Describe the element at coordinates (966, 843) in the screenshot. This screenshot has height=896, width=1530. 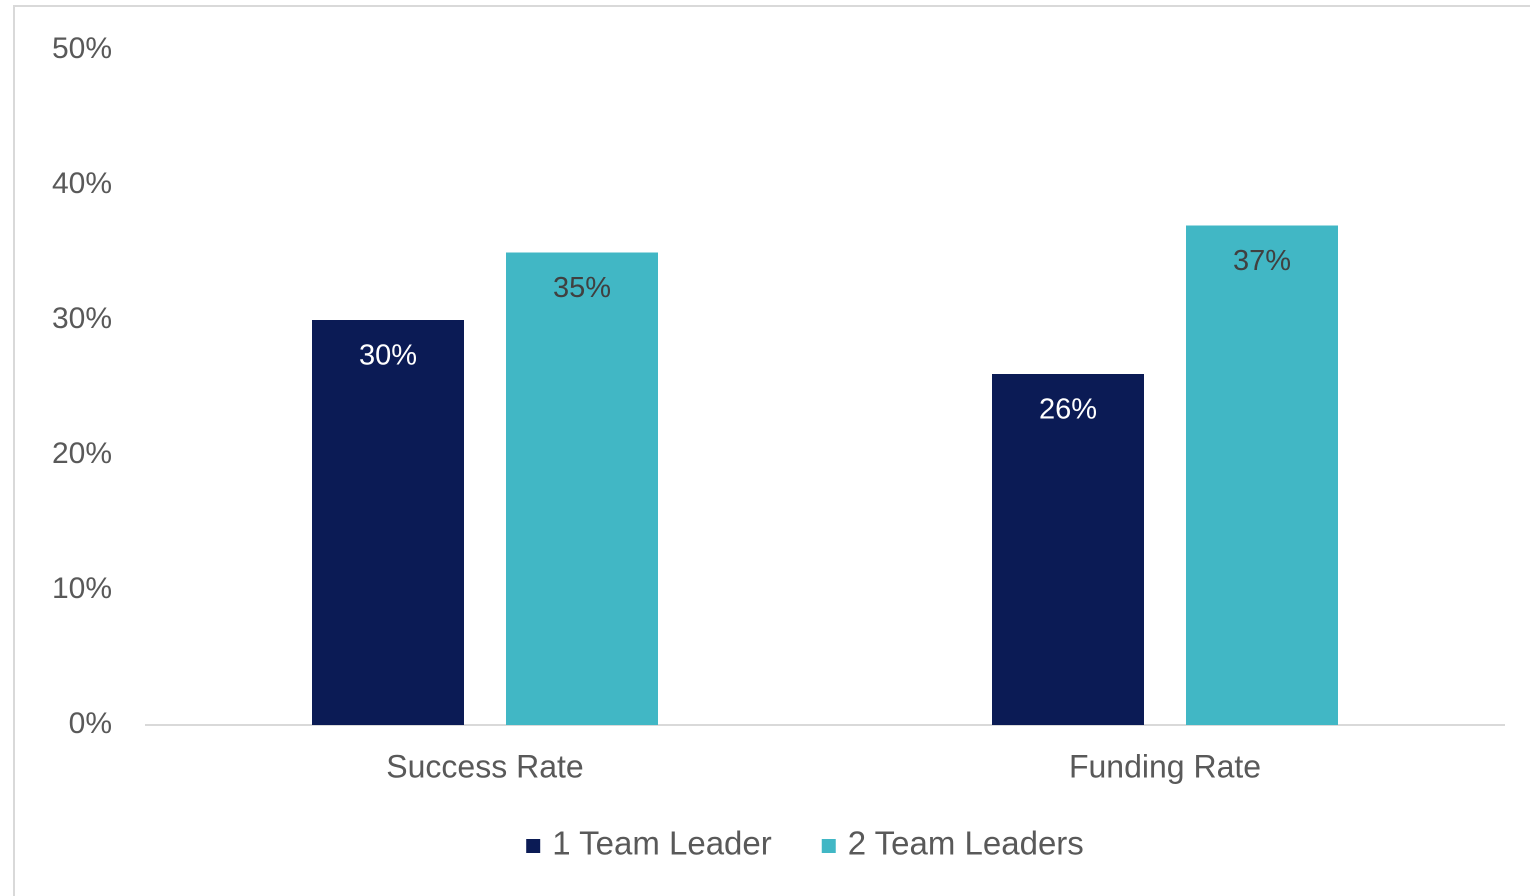
I see `legend-label: 2 Team Leaders` at that location.